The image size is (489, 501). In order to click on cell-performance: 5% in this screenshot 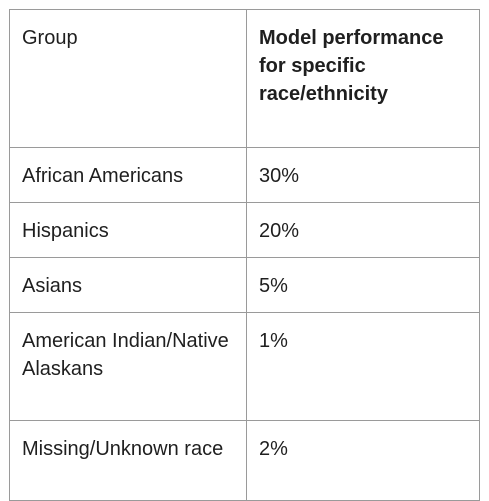, I will do `click(363, 285)`.